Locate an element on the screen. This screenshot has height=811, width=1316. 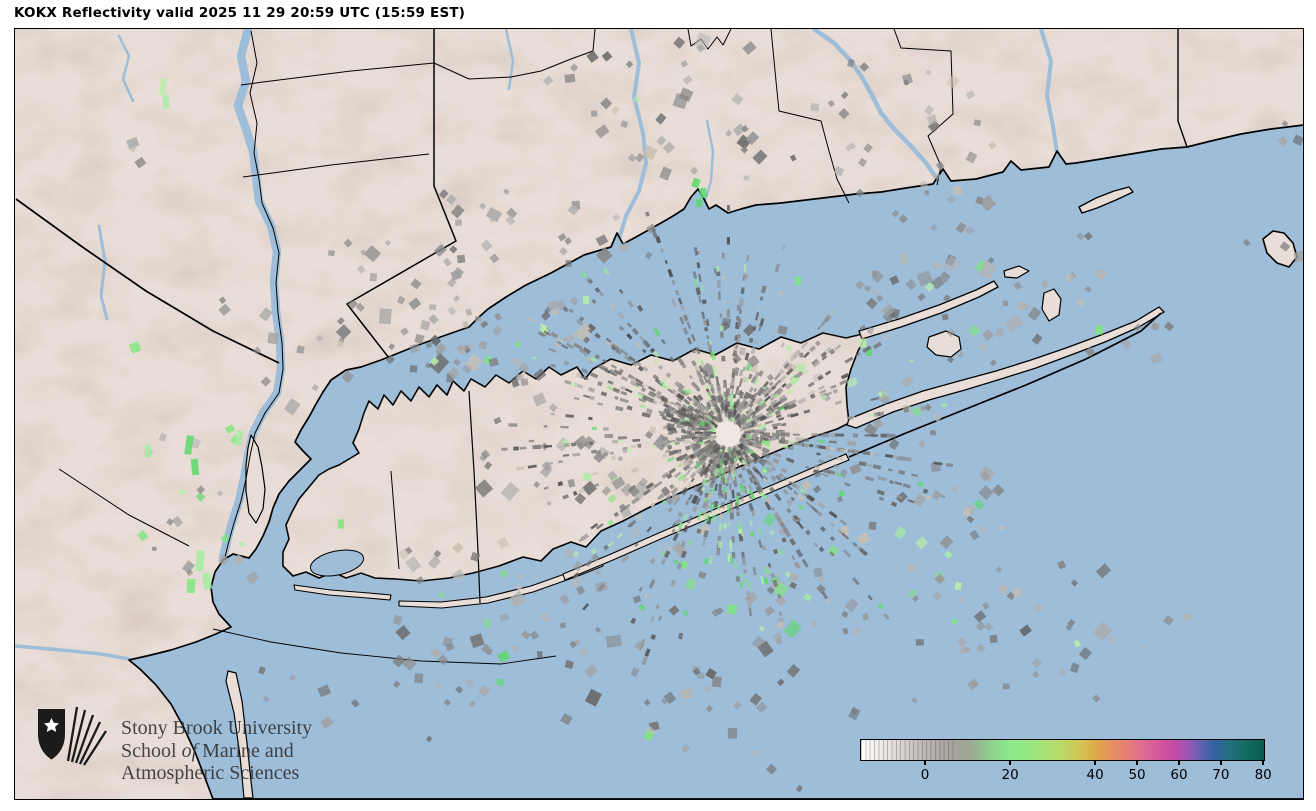
colorbar-tick-label: 20 is located at coordinates (1010, 775).